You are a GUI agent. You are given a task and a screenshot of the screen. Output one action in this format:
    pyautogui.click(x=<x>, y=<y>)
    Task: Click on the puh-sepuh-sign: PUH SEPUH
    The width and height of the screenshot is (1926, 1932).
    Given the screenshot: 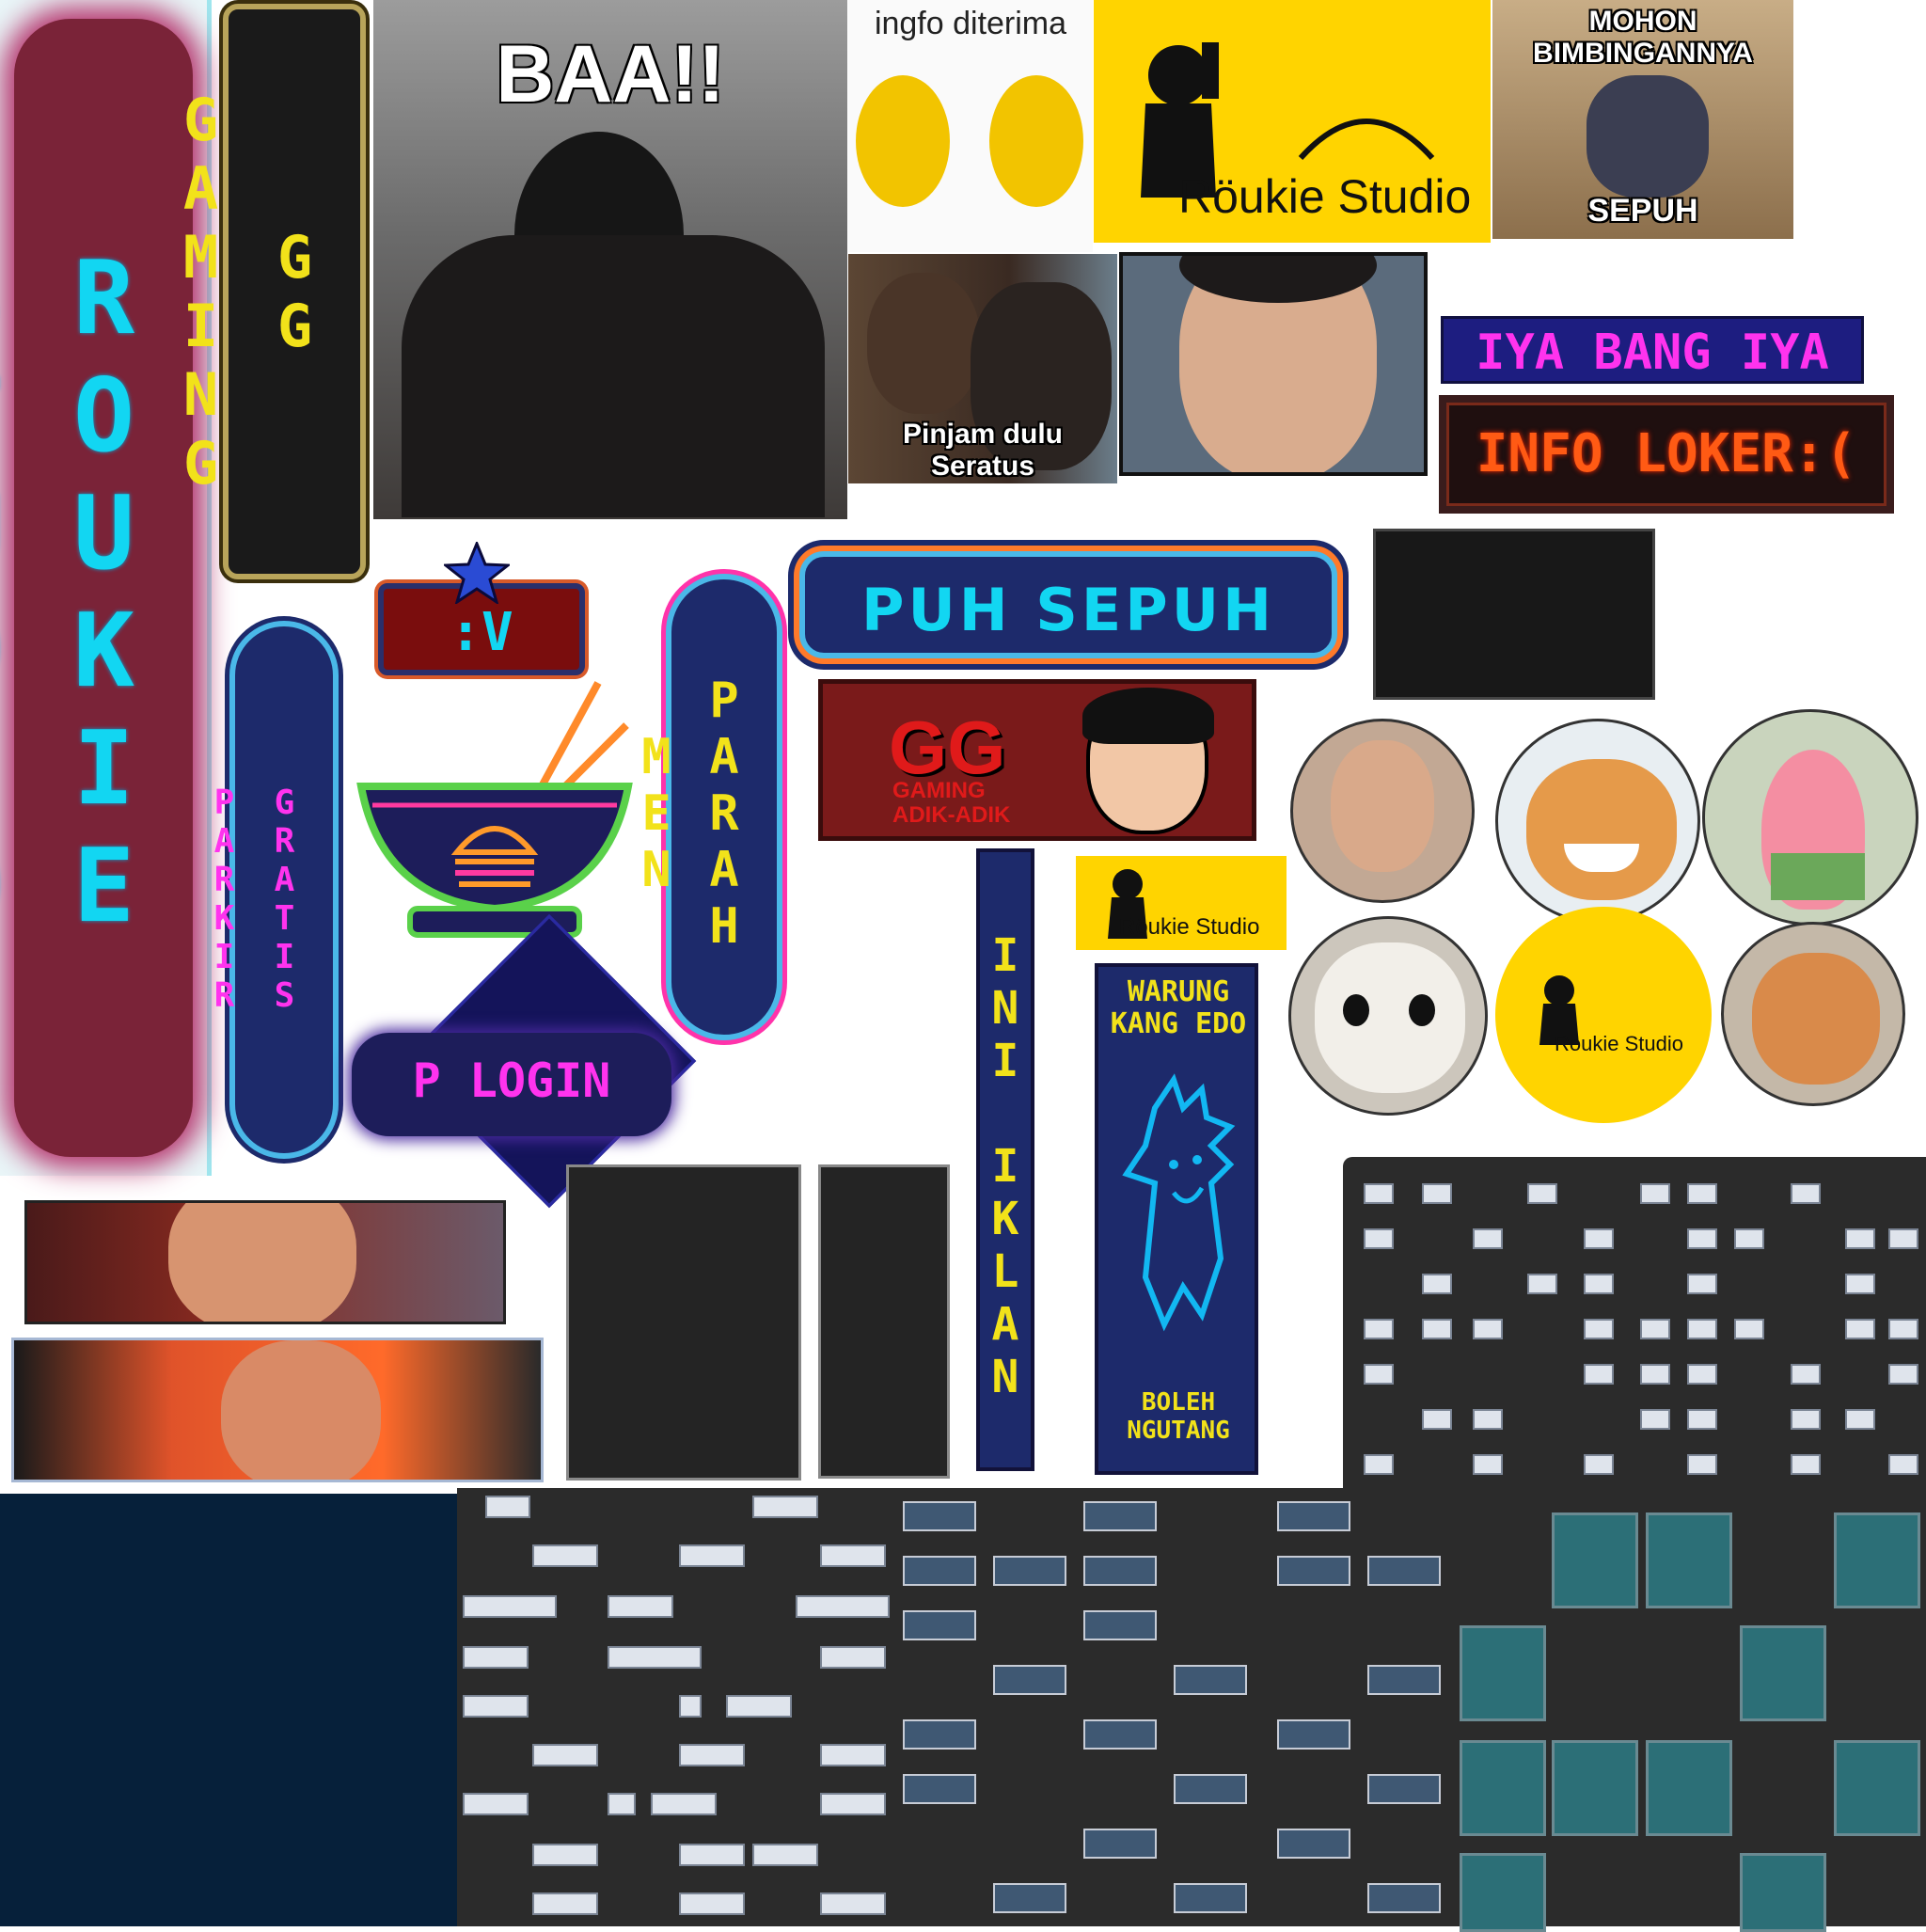 What is the action you would take?
    pyautogui.click(x=1068, y=604)
    